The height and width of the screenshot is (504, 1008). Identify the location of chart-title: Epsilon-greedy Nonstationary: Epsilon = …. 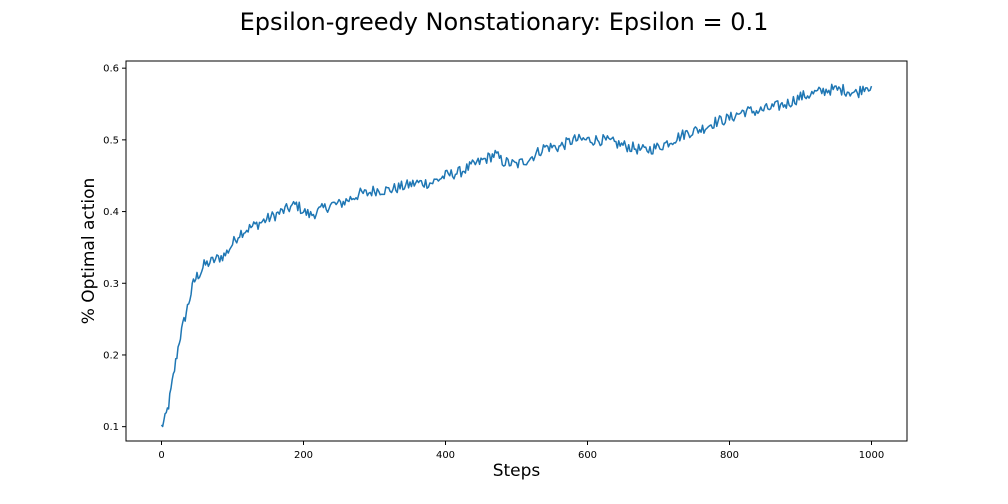
(504, 22).